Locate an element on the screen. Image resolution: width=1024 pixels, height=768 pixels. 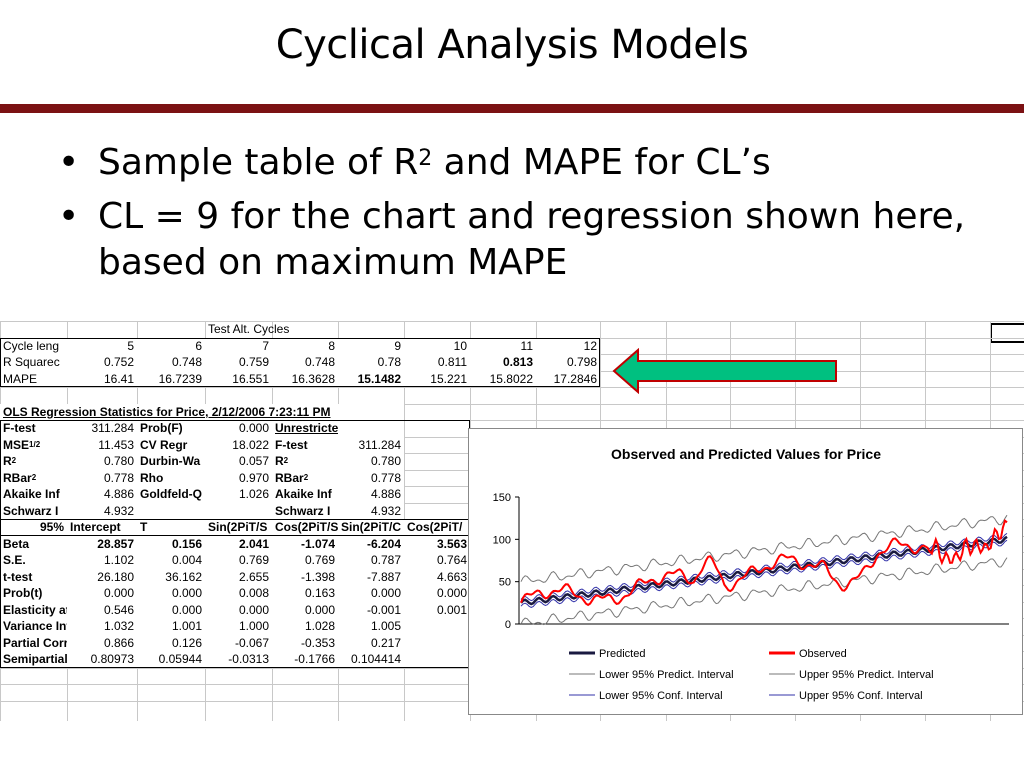
table-cell: 2.041 is located at coordinates (238, 543).